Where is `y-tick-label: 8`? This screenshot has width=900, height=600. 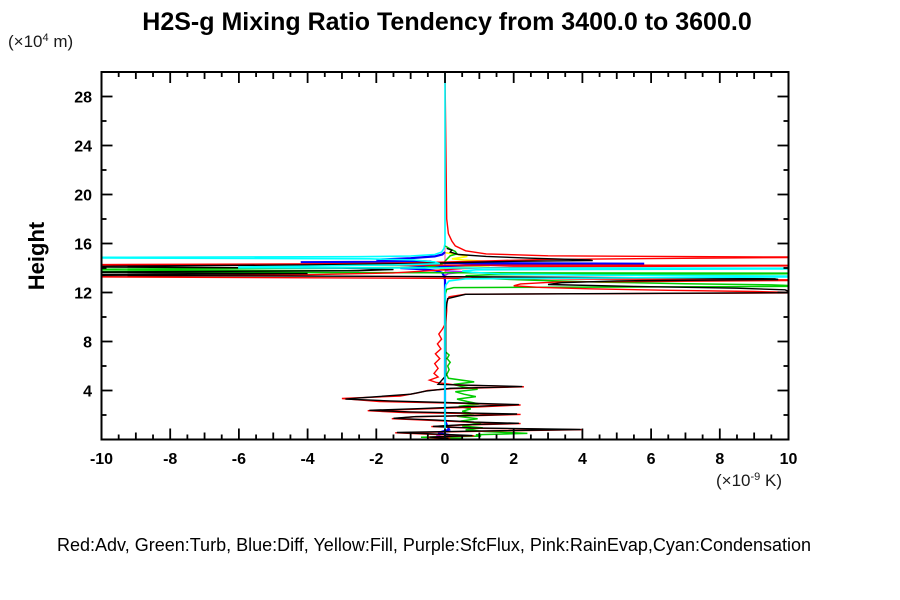
y-tick-label: 8 is located at coordinates (87, 343).